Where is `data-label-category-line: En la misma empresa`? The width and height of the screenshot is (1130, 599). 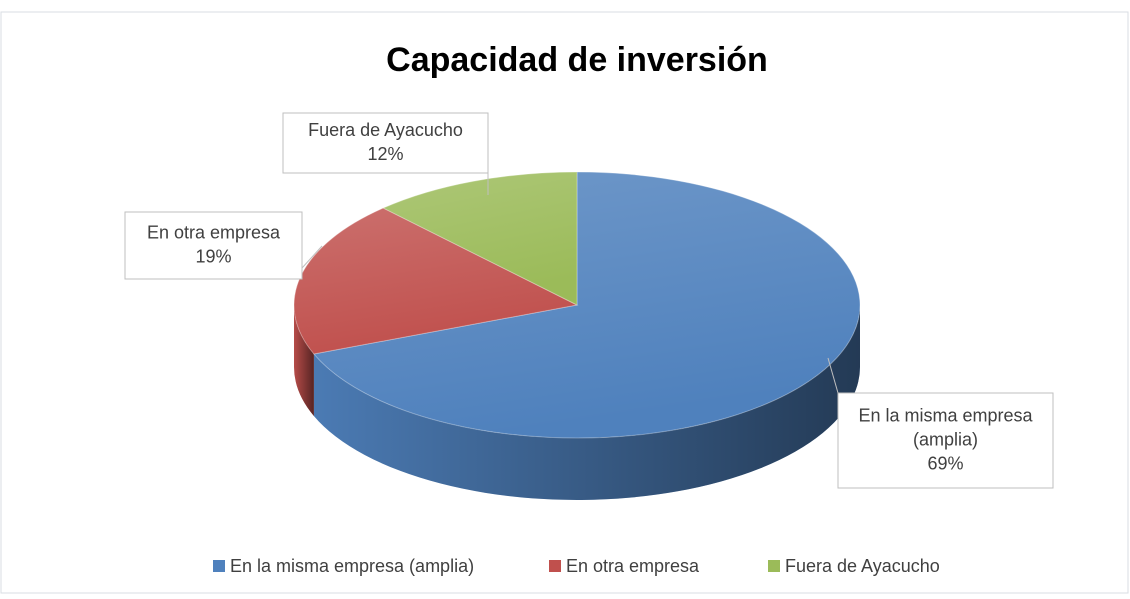
data-label-category-line: En la misma empresa is located at coordinates (945, 415).